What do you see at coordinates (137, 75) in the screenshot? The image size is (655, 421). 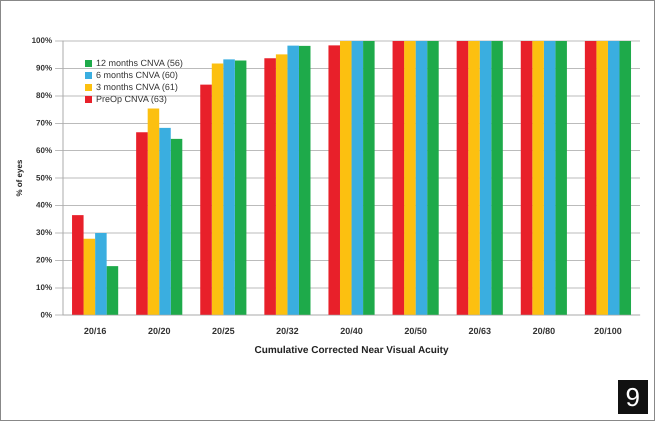 I see `legend-label: 6 months CNVA (60)` at bounding box center [137, 75].